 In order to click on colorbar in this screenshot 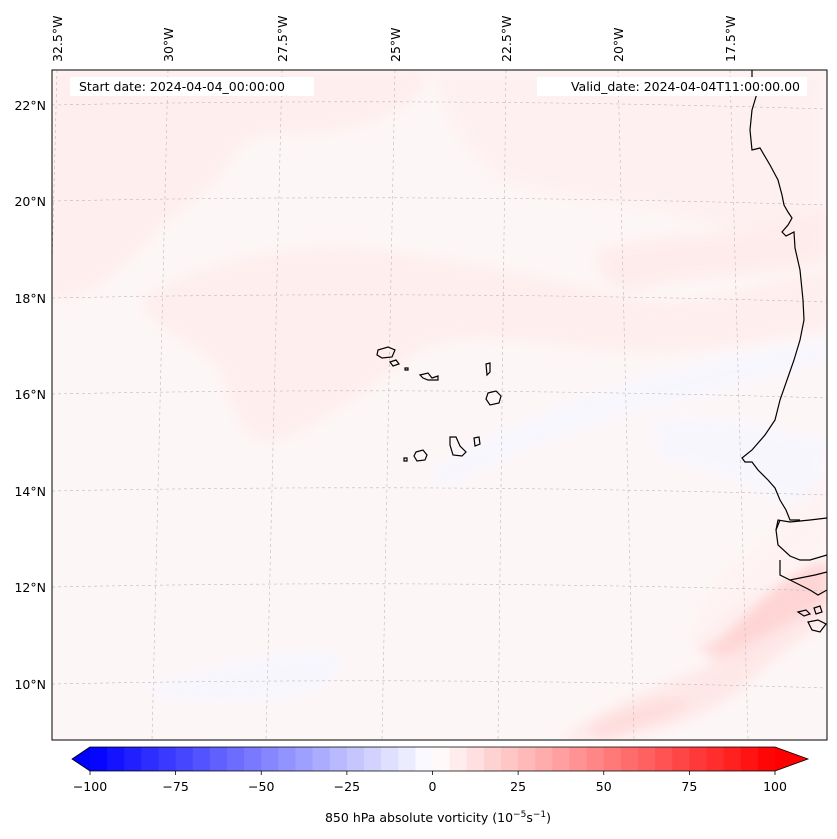, I will do `click(440, 759)`.